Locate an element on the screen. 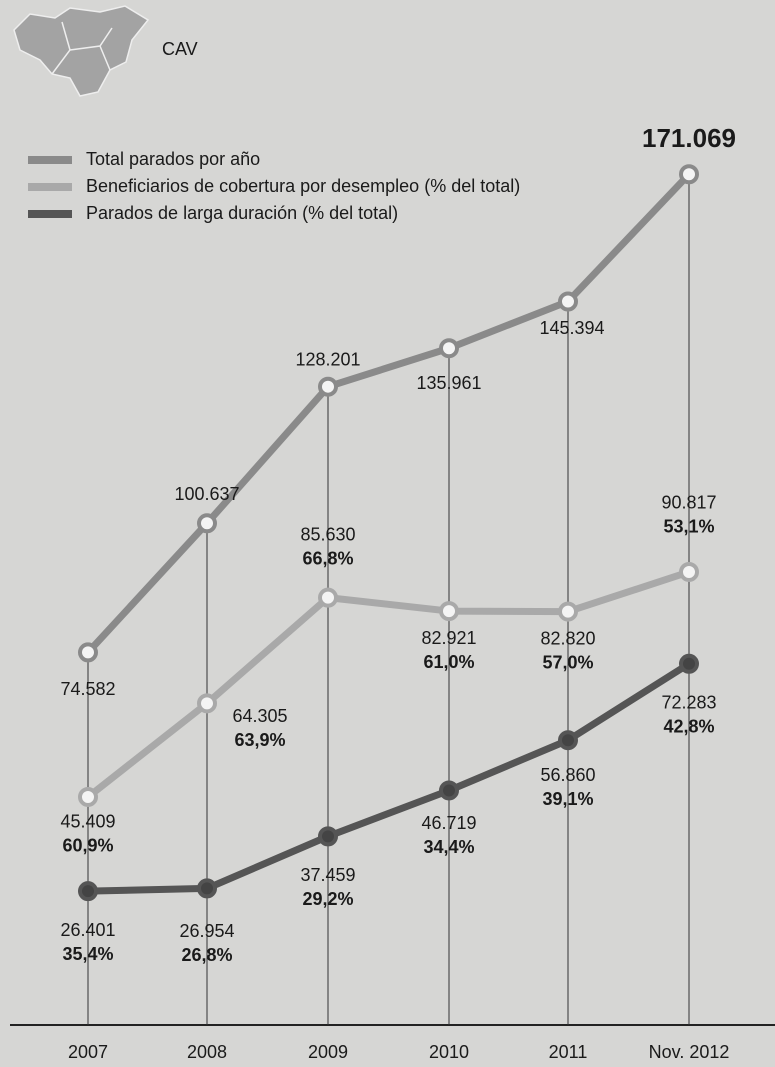 The height and width of the screenshot is (1067, 775). region-map is located at coordinates (81, 51).